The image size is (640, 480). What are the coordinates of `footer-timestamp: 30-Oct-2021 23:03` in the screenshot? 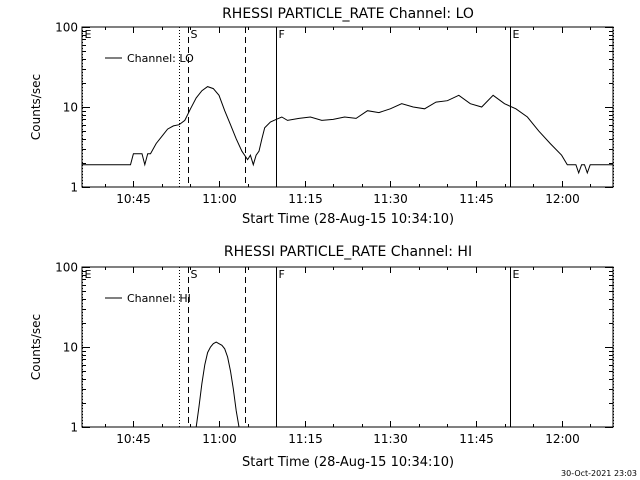 It's located at (599, 473).